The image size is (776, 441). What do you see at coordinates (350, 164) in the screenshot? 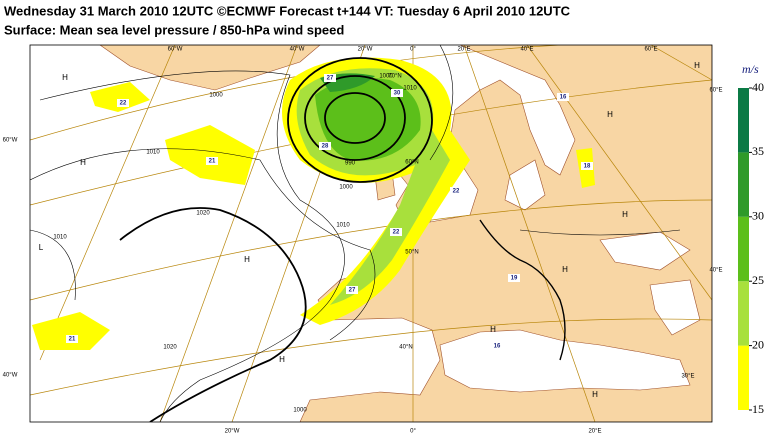
I see `isobar-label: 990` at bounding box center [350, 164].